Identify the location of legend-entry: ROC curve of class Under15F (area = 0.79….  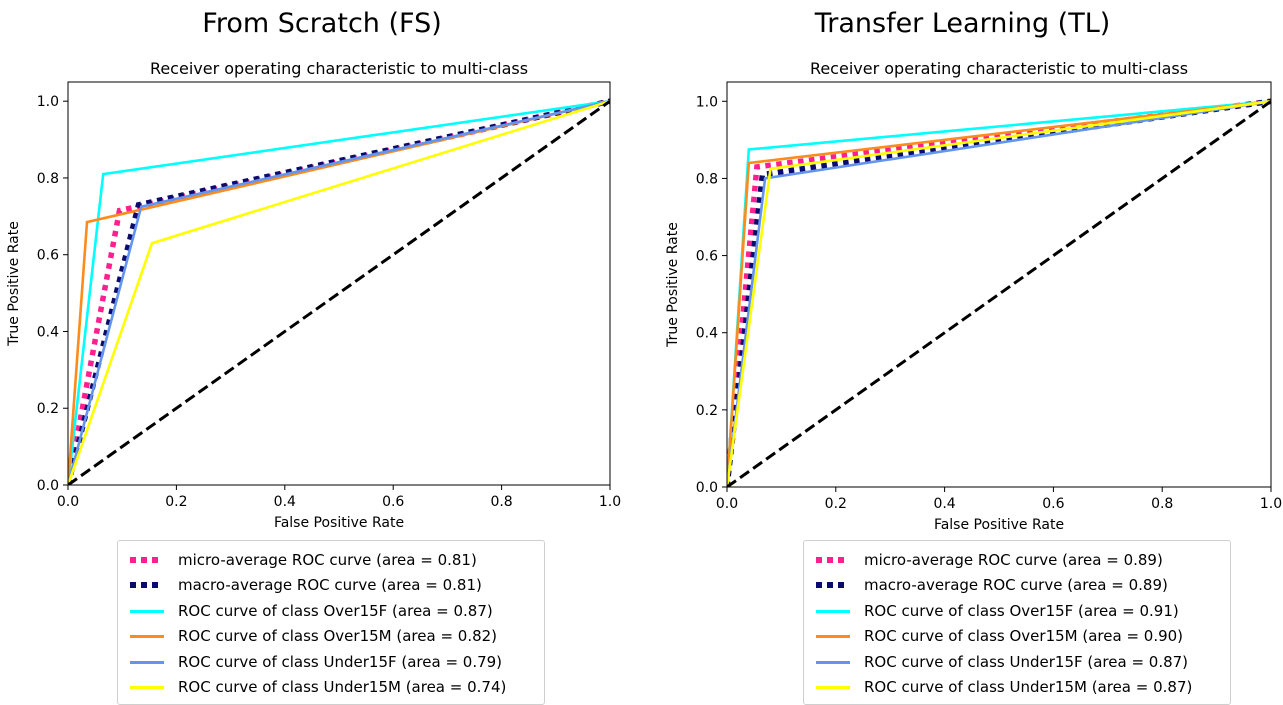
(332, 662).